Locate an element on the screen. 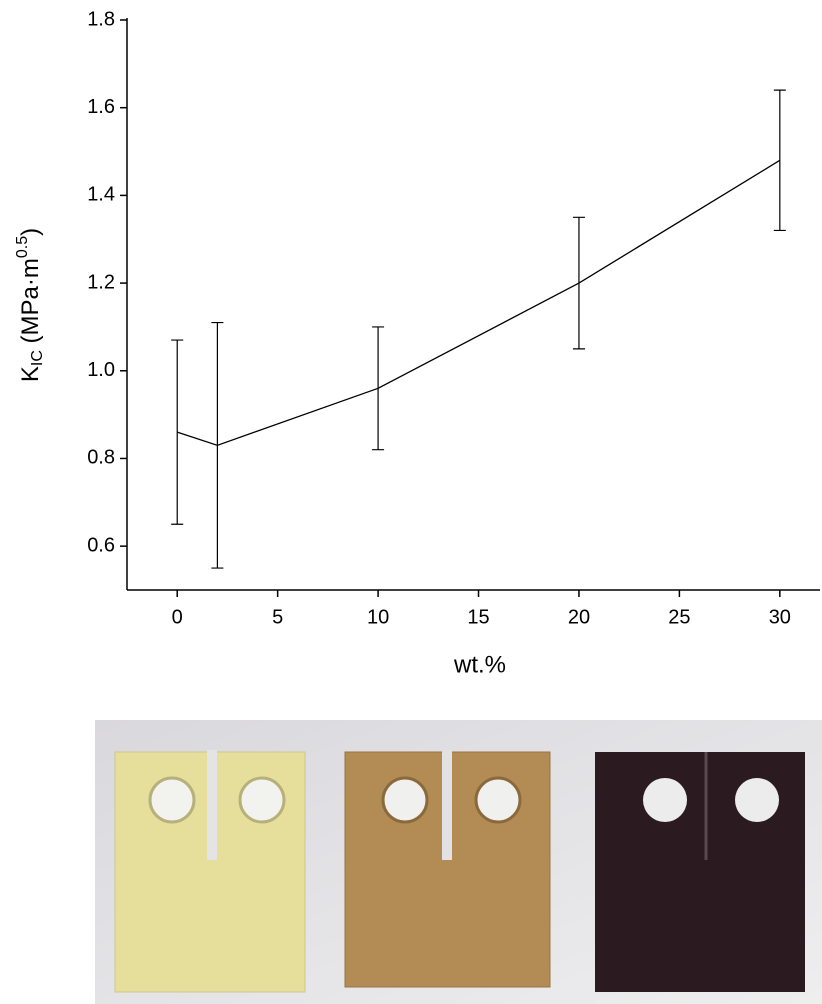  x-tick-label: 15 is located at coordinates (478, 617).